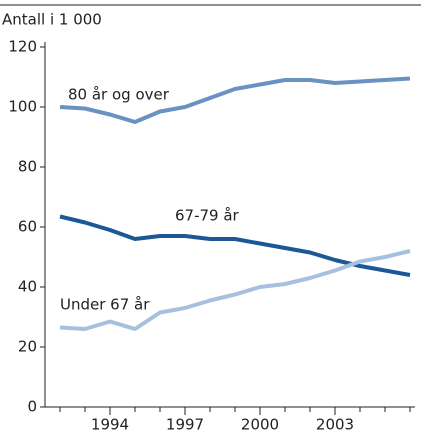 The image size is (421, 432). I want to click on x-tick-label: 2000, so click(260, 424).